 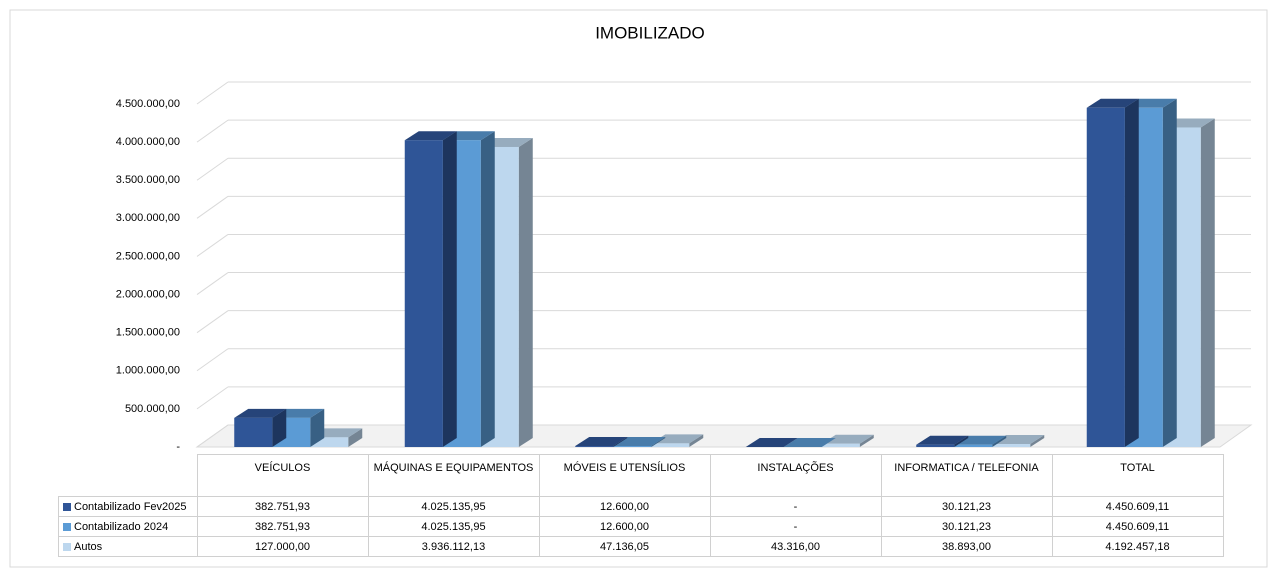 I want to click on y-tick-label: 2.000.000,00, so click(x=148, y=294).